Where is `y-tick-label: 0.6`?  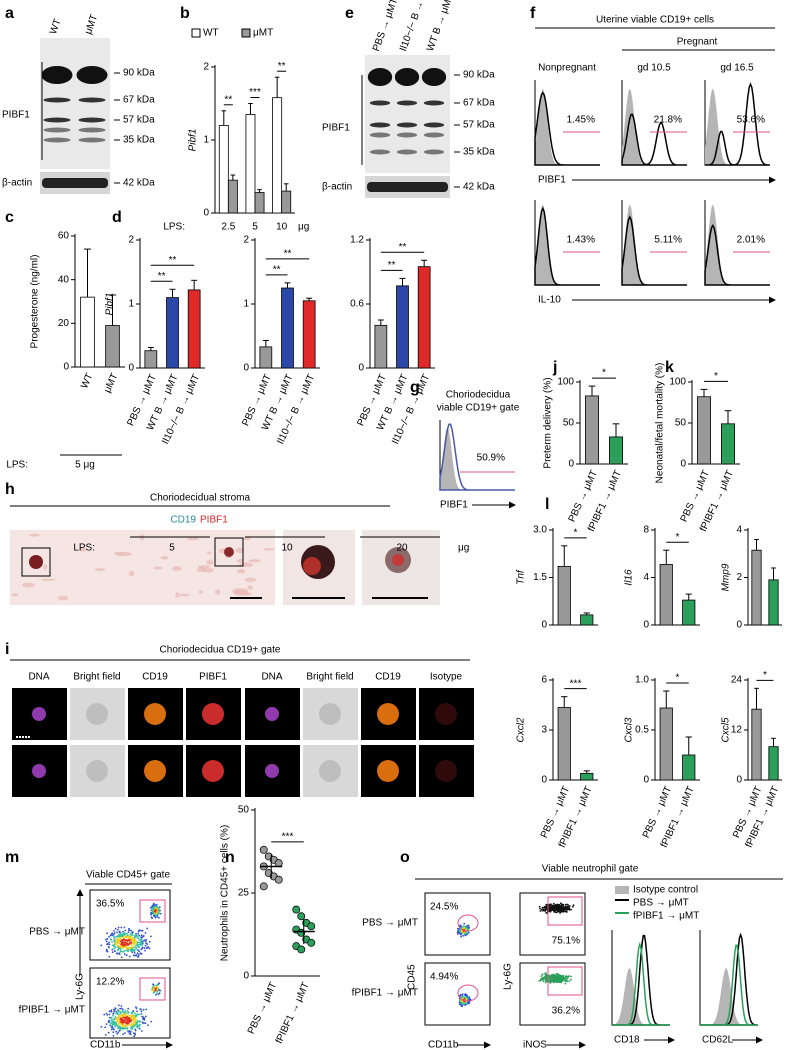 y-tick-label: 0.6 is located at coordinates (357, 304).